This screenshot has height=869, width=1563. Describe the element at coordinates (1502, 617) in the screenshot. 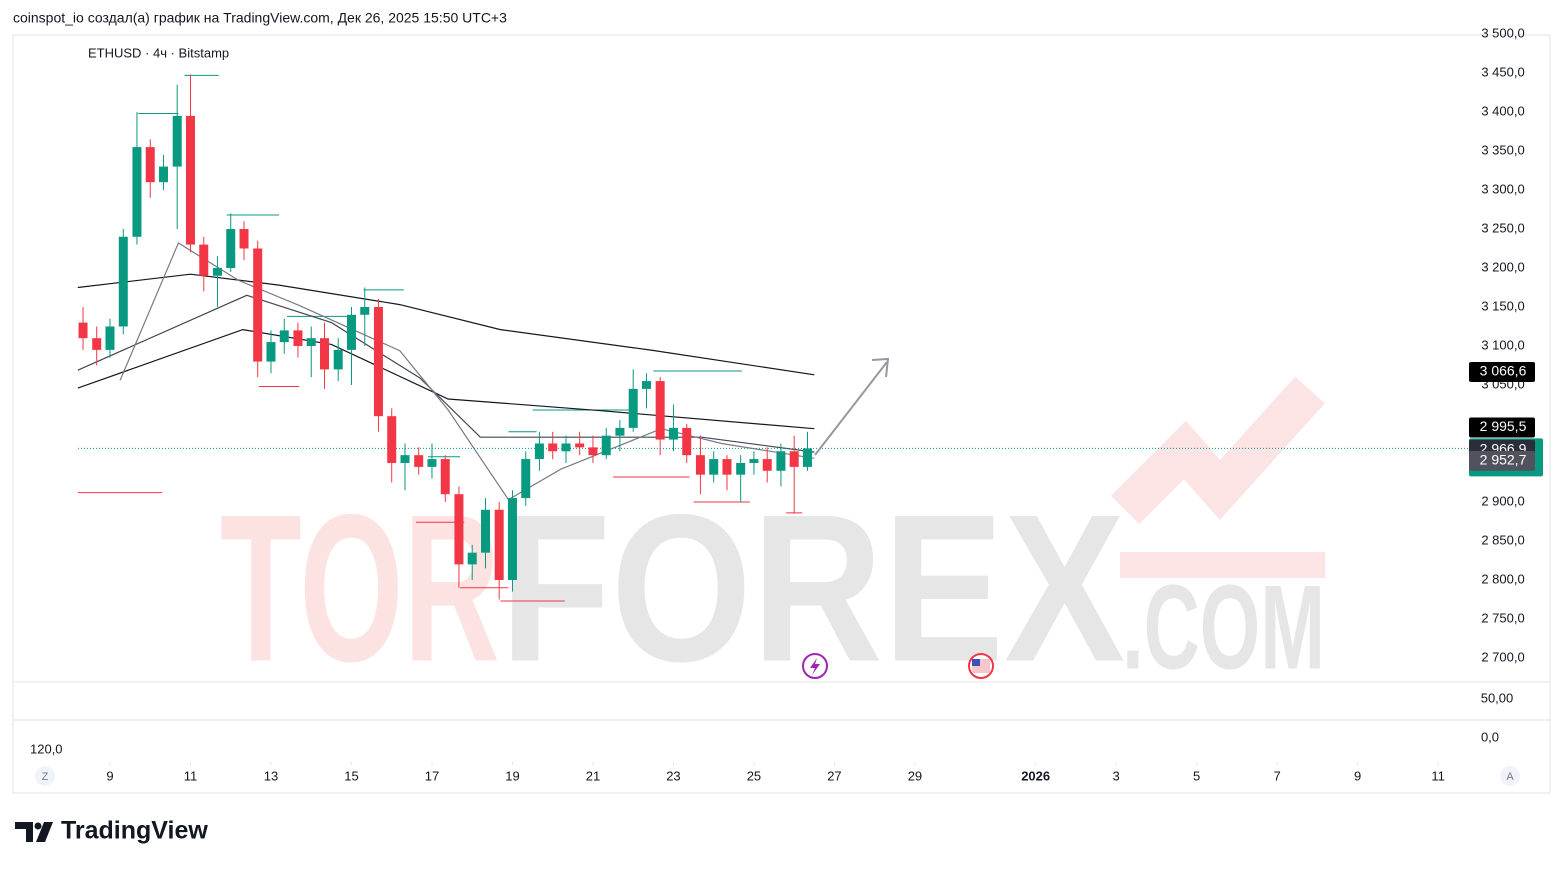

I see `y-tick-label: 2 750,0` at that location.